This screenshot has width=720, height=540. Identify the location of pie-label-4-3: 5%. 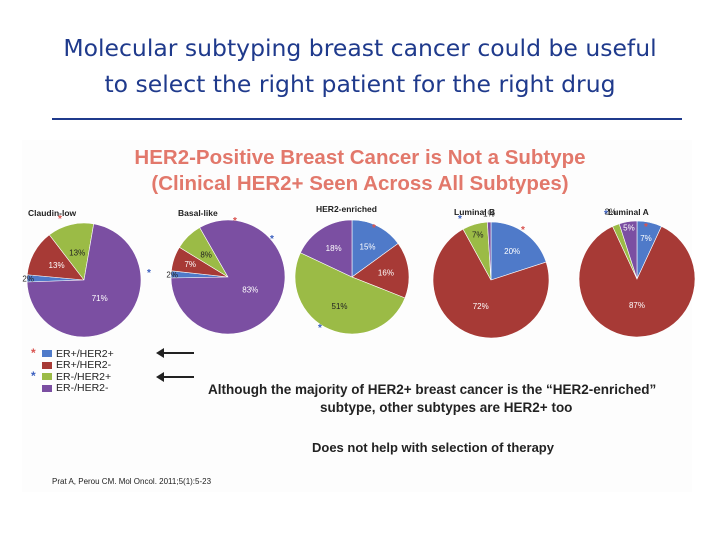
(629, 227).